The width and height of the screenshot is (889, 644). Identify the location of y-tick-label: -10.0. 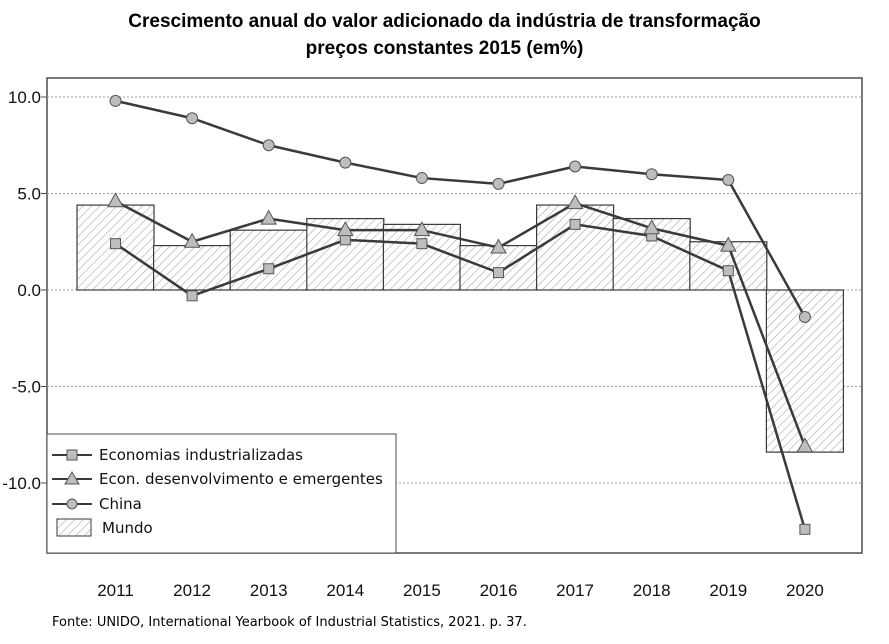
(21, 483).